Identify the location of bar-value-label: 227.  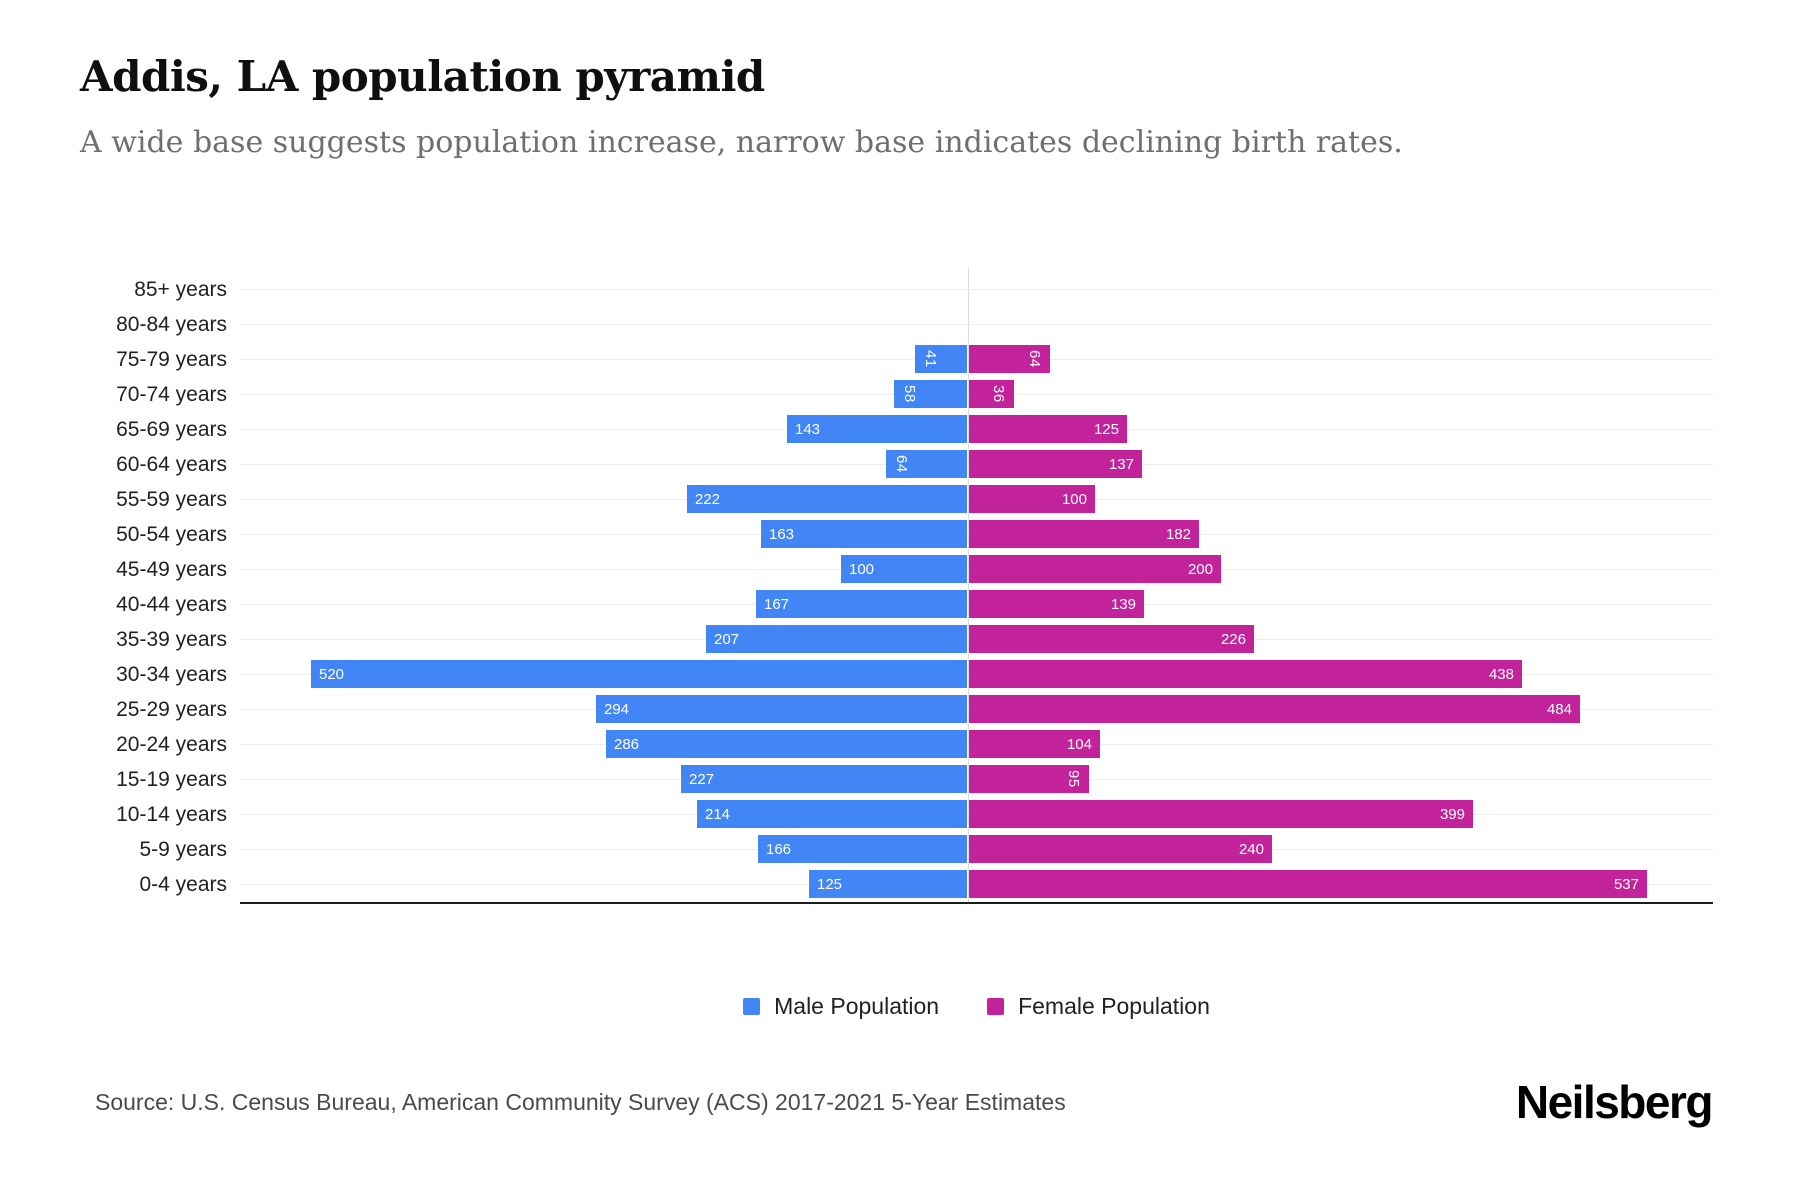
(702, 779).